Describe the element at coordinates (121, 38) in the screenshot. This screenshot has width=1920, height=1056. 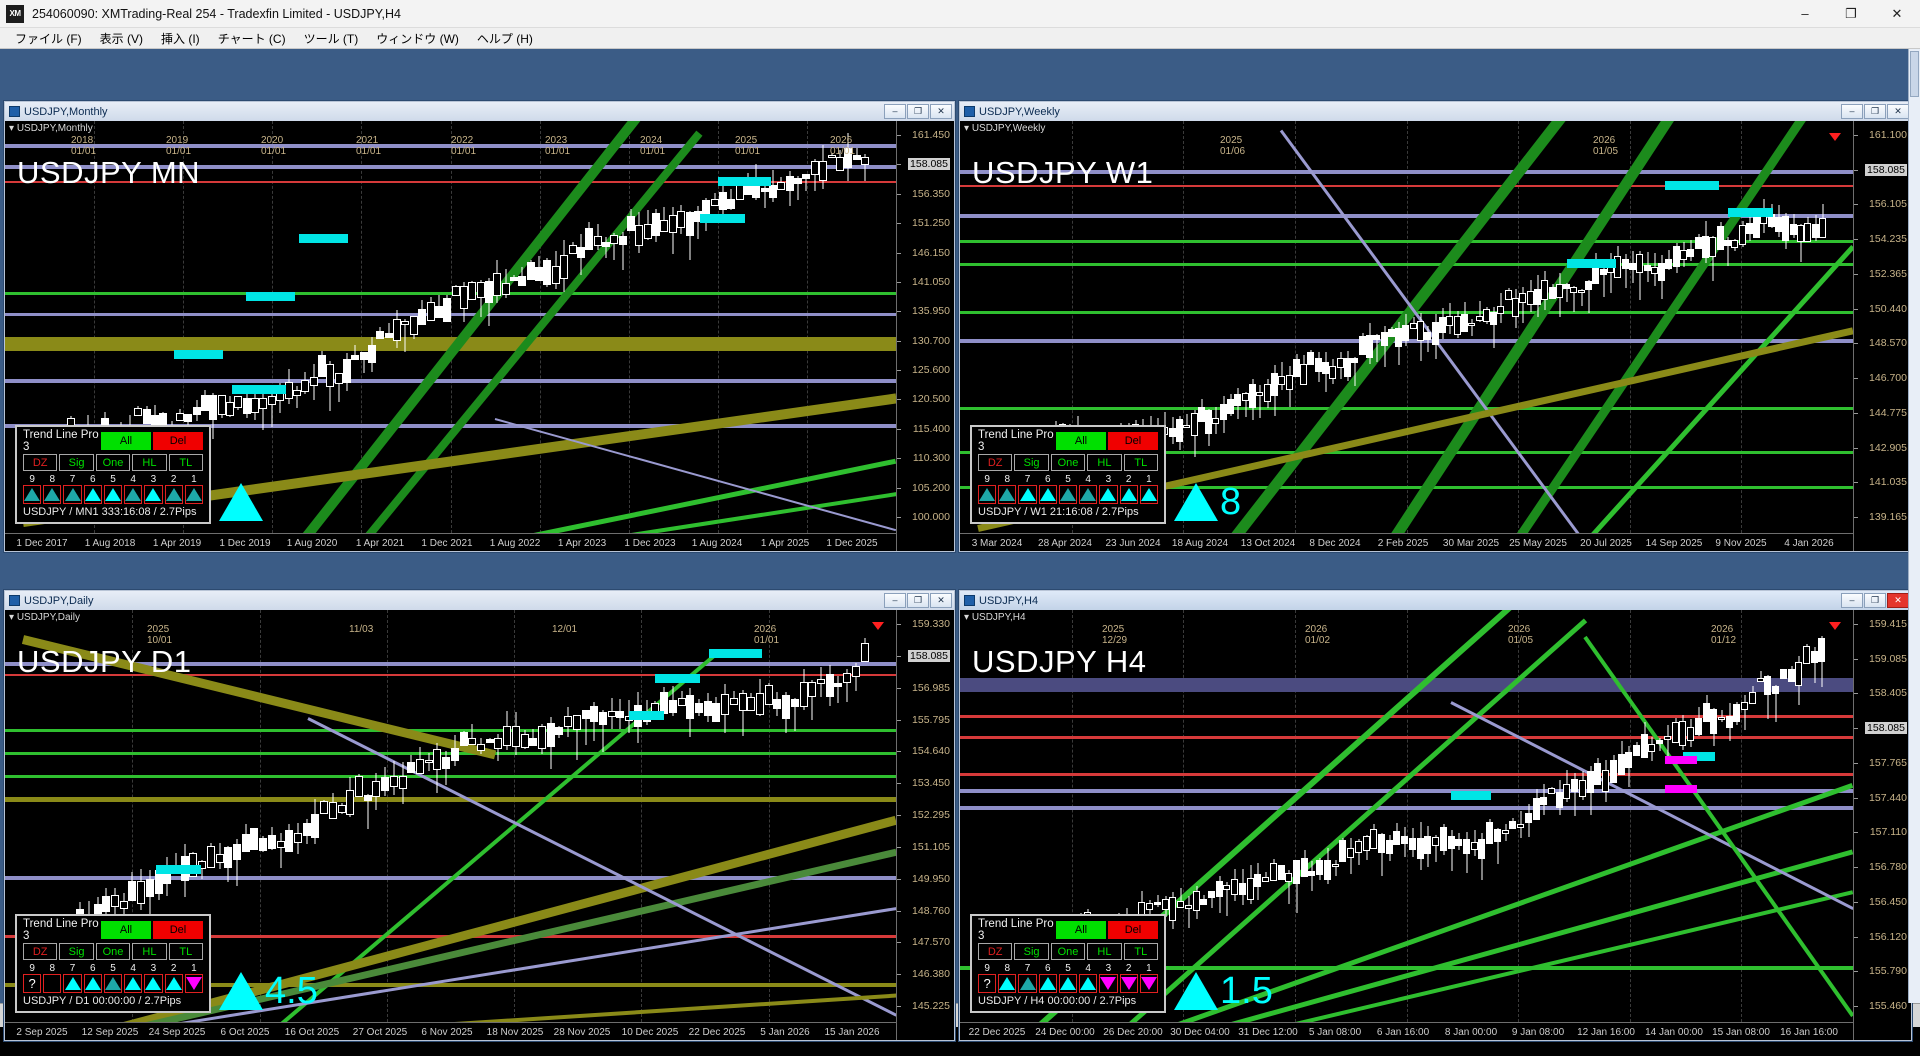
I see `menu-view: 表示 (V)` at that location.